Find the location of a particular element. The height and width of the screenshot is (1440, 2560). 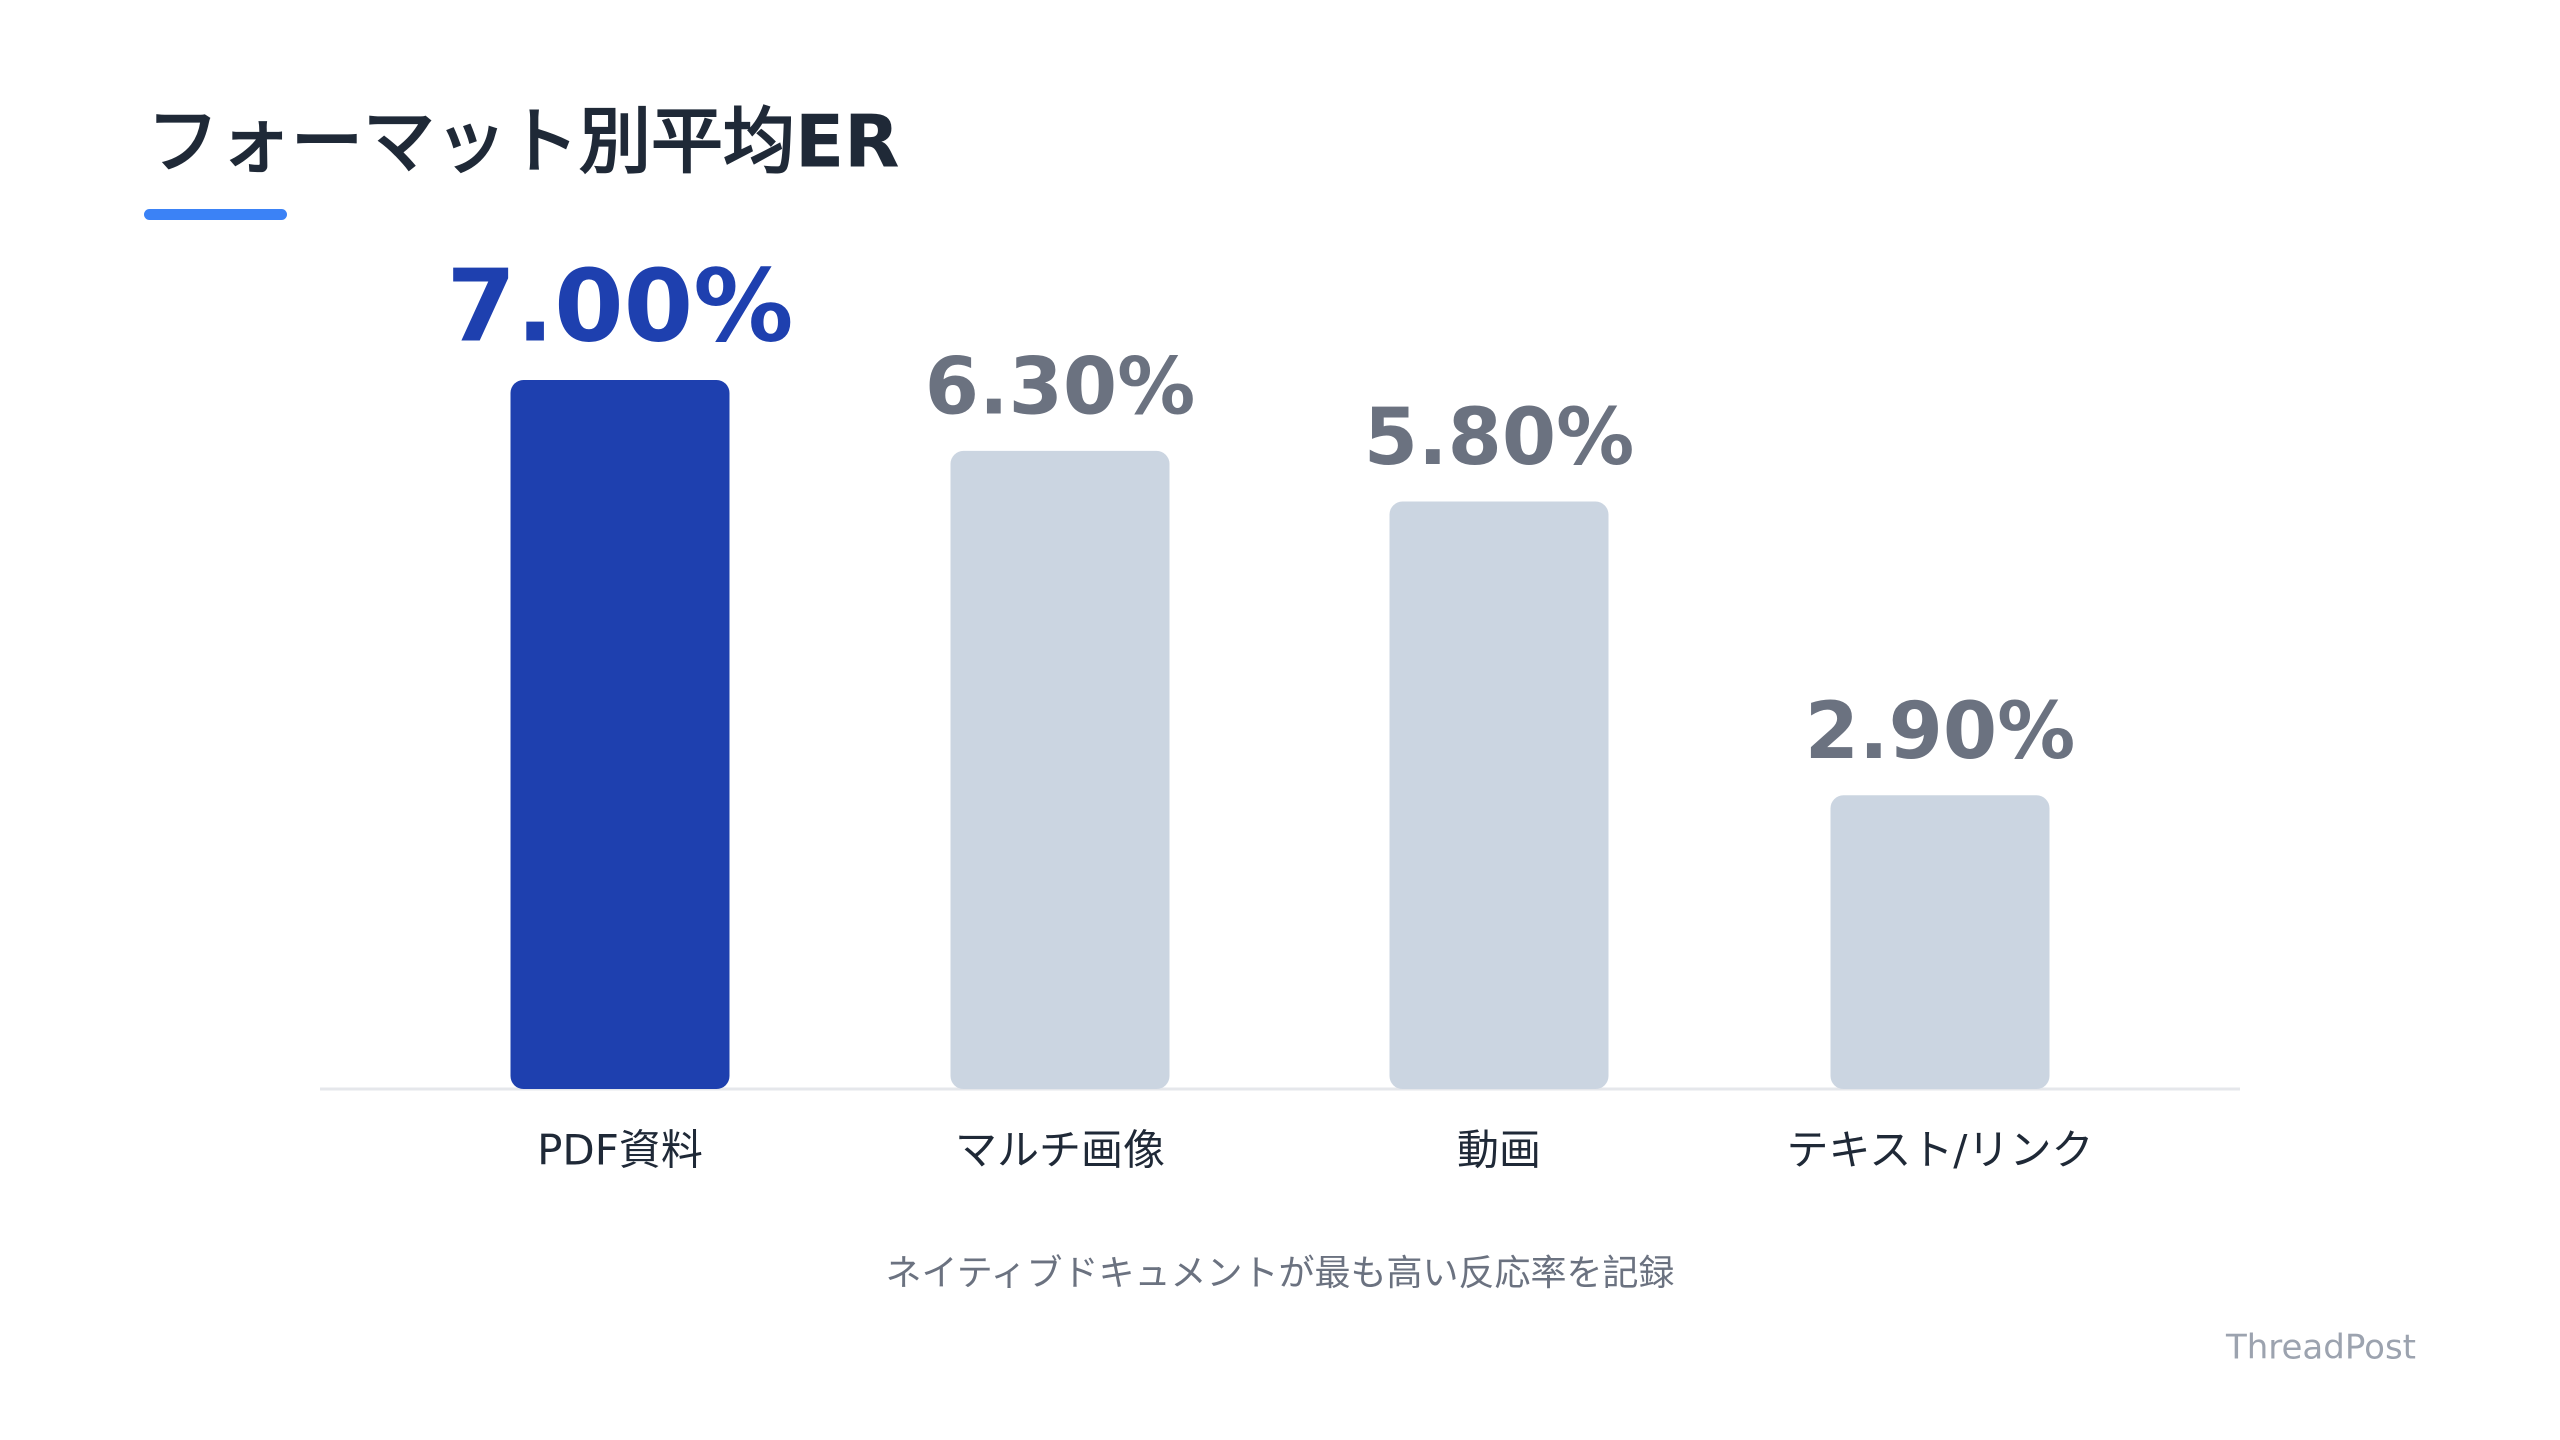

value-label: 7.00% is located at coordinates (620, 305).